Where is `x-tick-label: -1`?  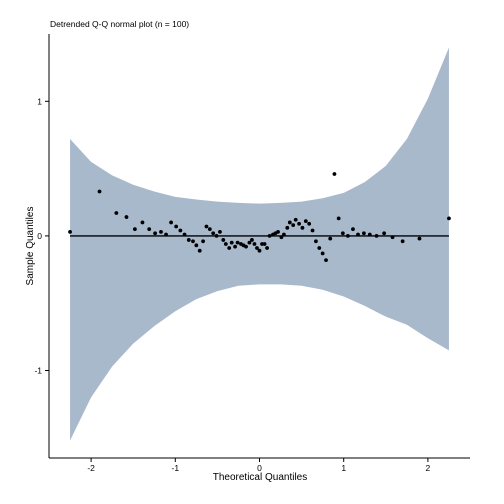
x-tick-label: -1 is located at coordinates (176, 468).